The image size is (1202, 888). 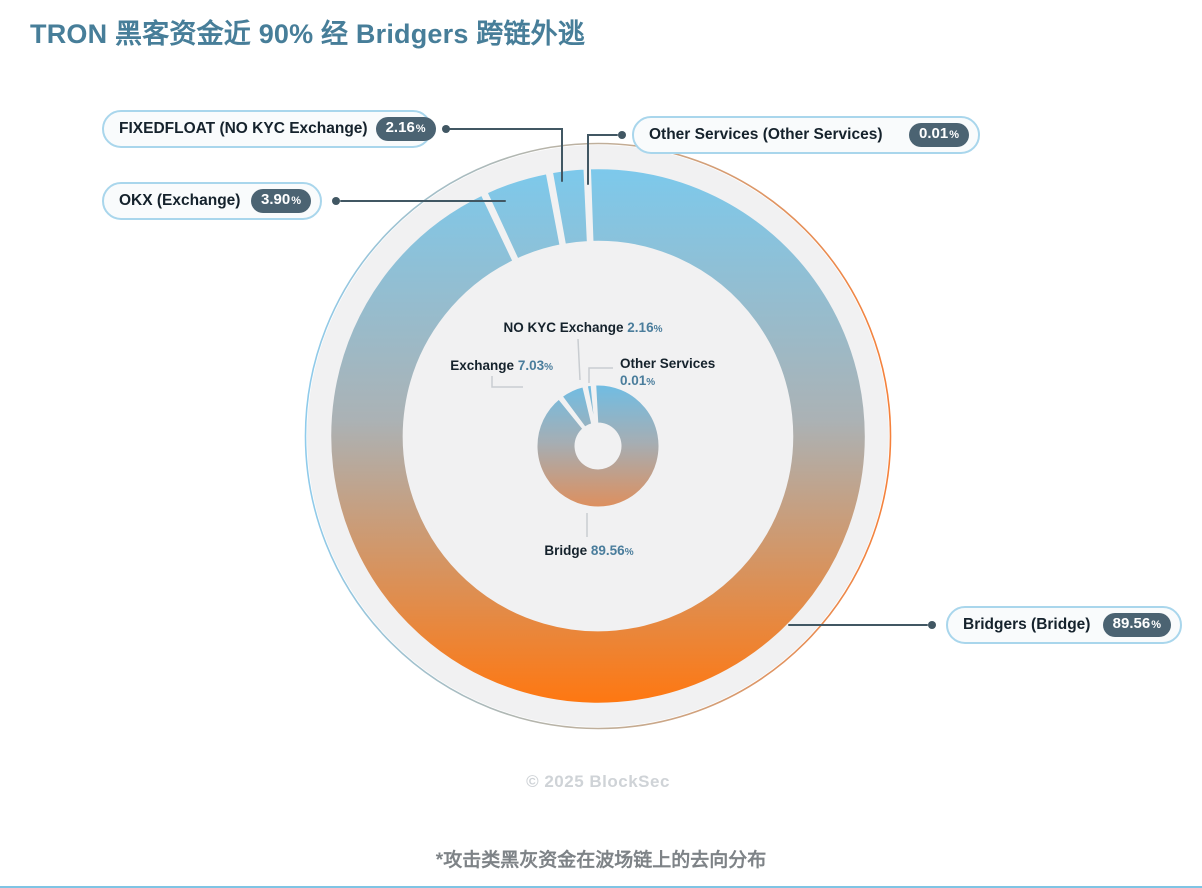 What do you see at coordinates (308, 34) in the screenshot?
I see `page-title: TRON 黑客资金近 90% 经 Bridgers 跨链外逃` at bounding box center [308, 34].